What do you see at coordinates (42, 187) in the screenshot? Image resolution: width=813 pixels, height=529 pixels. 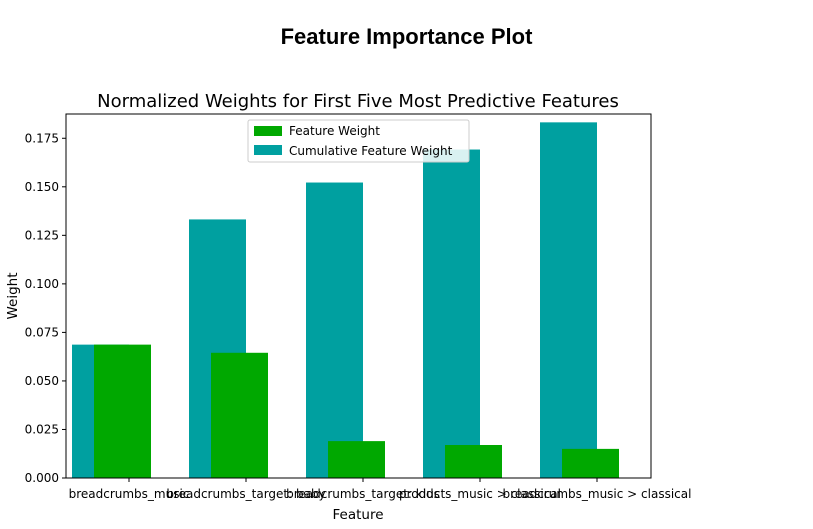 I see `y-tick-label: 0.150` at bounding box center [42, 187].